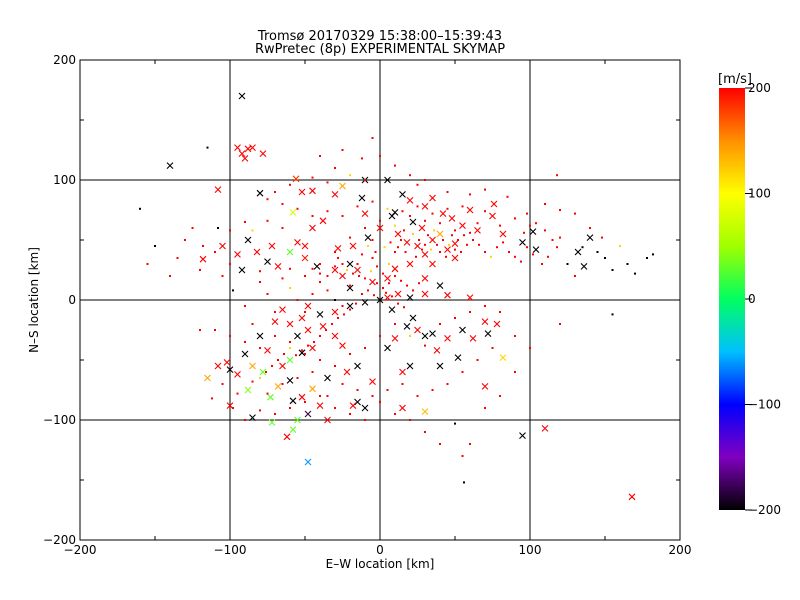  Describe the element at coordinates (764, 405) in the screenshot. I see `colorbar-tick-label: −100` at that location.